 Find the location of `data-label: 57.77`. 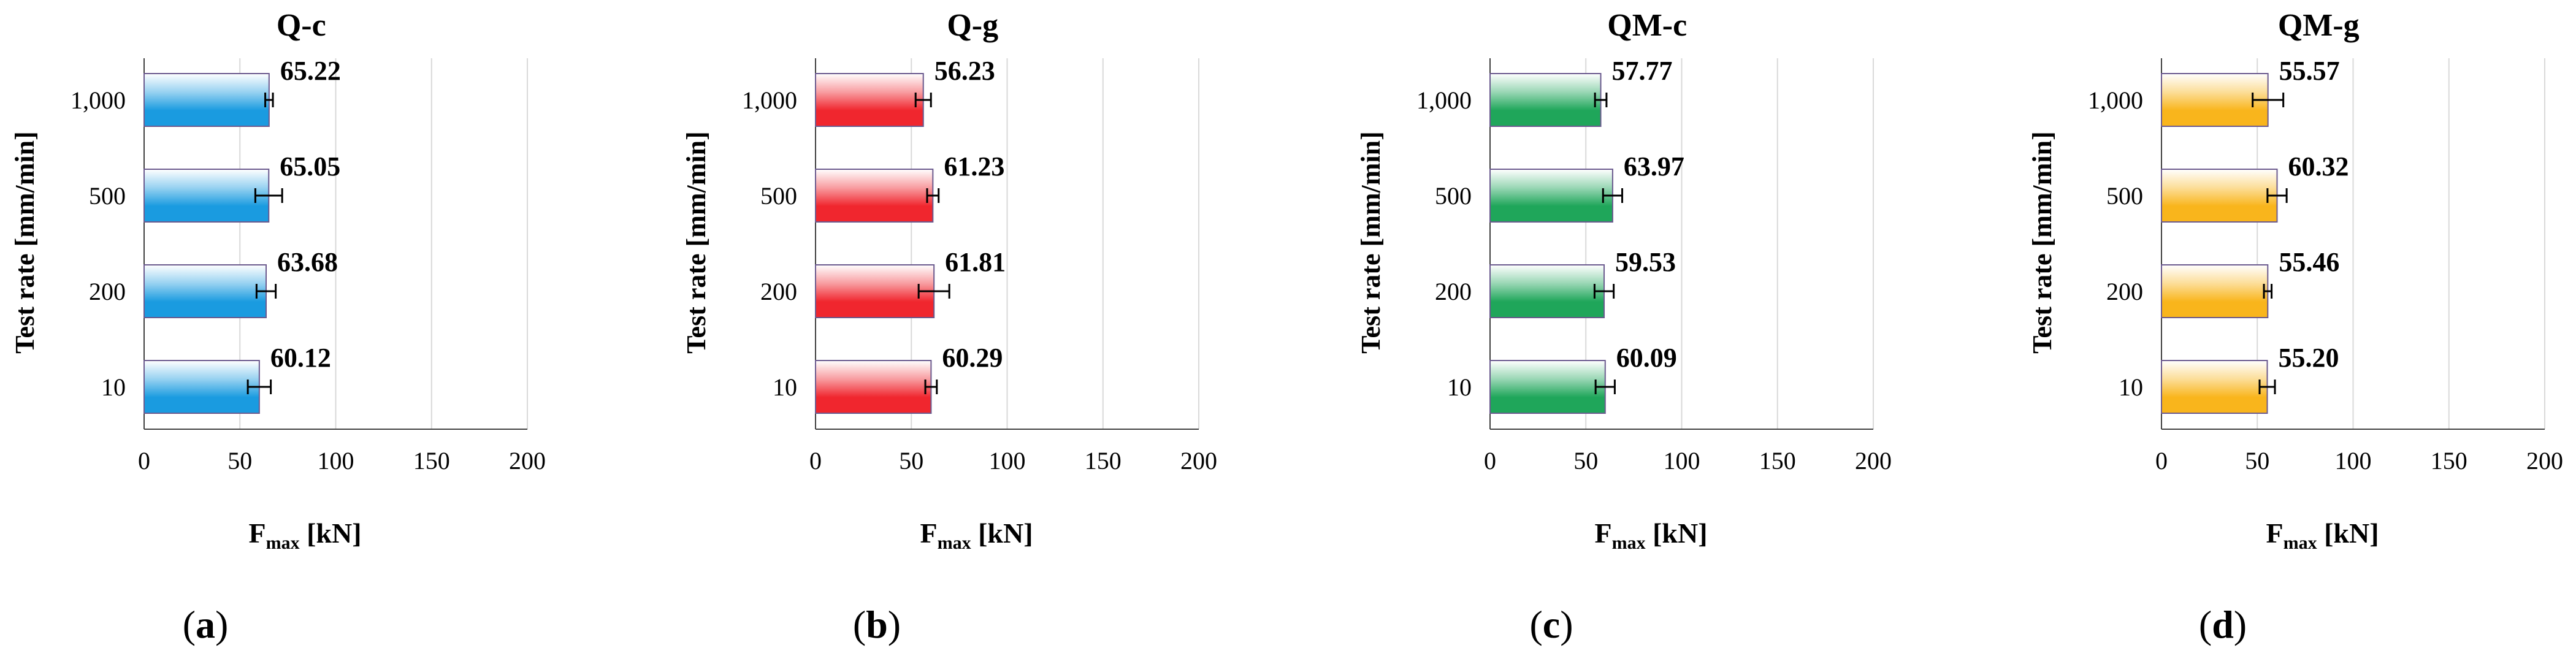

data-label: 57.77 is located at coordinates (1642, 71).